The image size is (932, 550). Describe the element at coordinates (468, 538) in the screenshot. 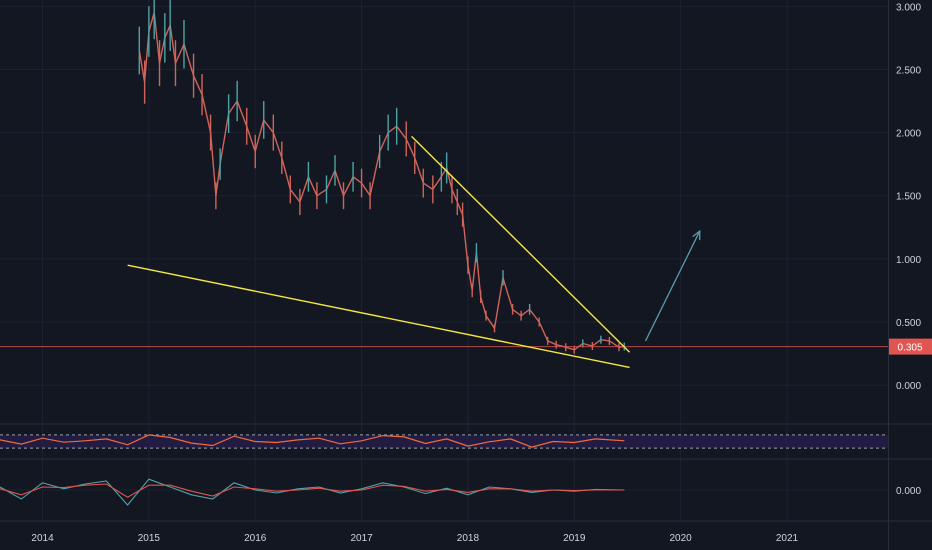

I see `x-tick-label: 2018` at that location.